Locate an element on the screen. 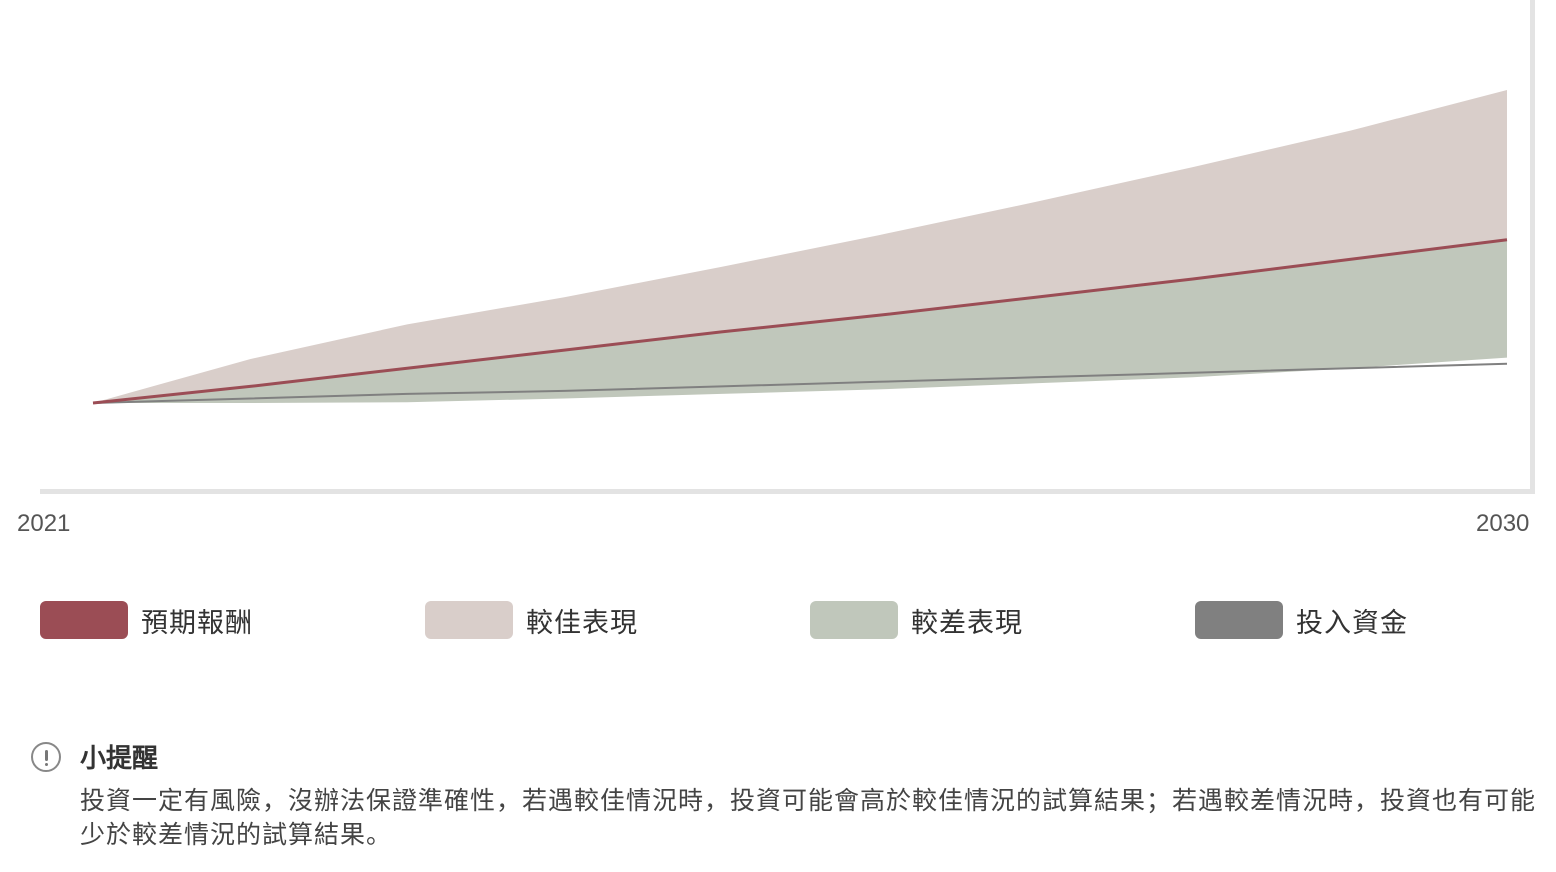 The width and height of the screenshot is (1556, 872). legend-item-expected-return: 預期報酬 is located at coordinates (146, 620).